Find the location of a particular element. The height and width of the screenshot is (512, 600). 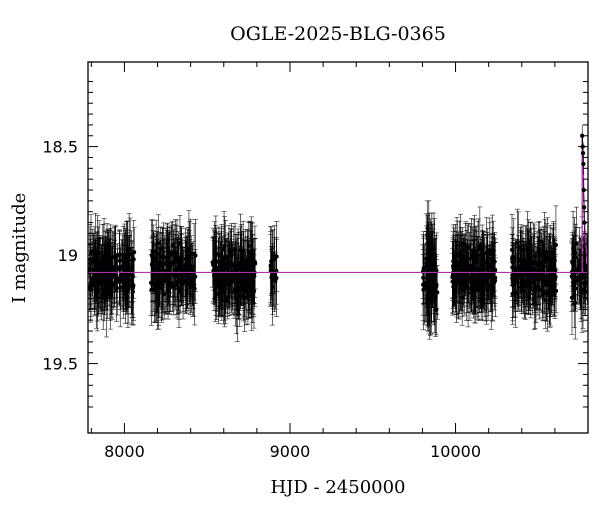

y-axis-label: I magnitude is located at coordinates (19, 248).